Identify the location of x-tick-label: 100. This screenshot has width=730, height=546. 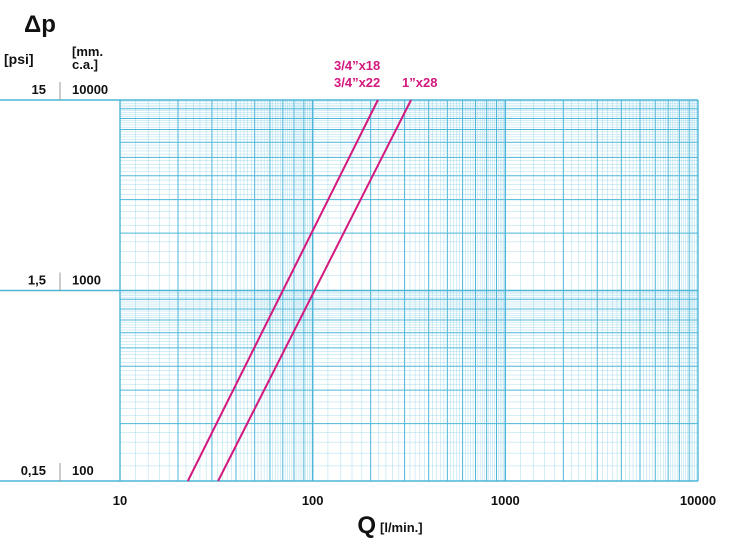
(313, 500).